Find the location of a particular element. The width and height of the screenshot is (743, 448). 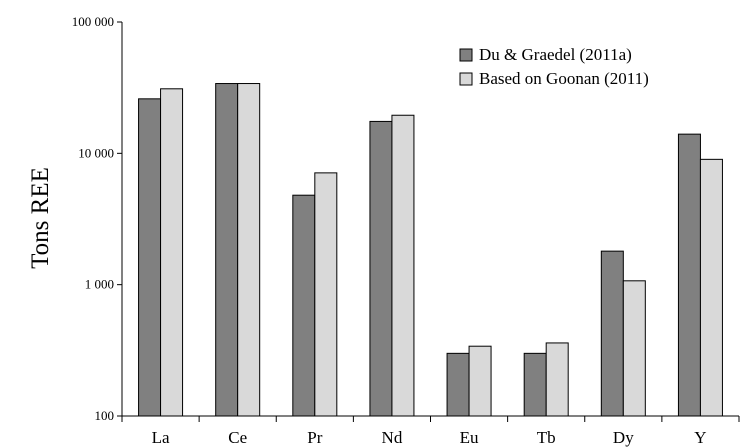

x-tick-label-nd: Nd is located at coordinates (392, 437).